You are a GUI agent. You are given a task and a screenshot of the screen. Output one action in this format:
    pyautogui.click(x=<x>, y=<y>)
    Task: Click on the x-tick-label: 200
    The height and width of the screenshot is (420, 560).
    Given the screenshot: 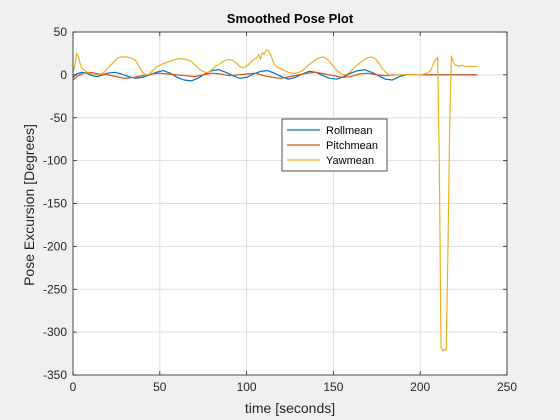 What is the action you would take?
    pyautogui.click(x=420, y=387)
    